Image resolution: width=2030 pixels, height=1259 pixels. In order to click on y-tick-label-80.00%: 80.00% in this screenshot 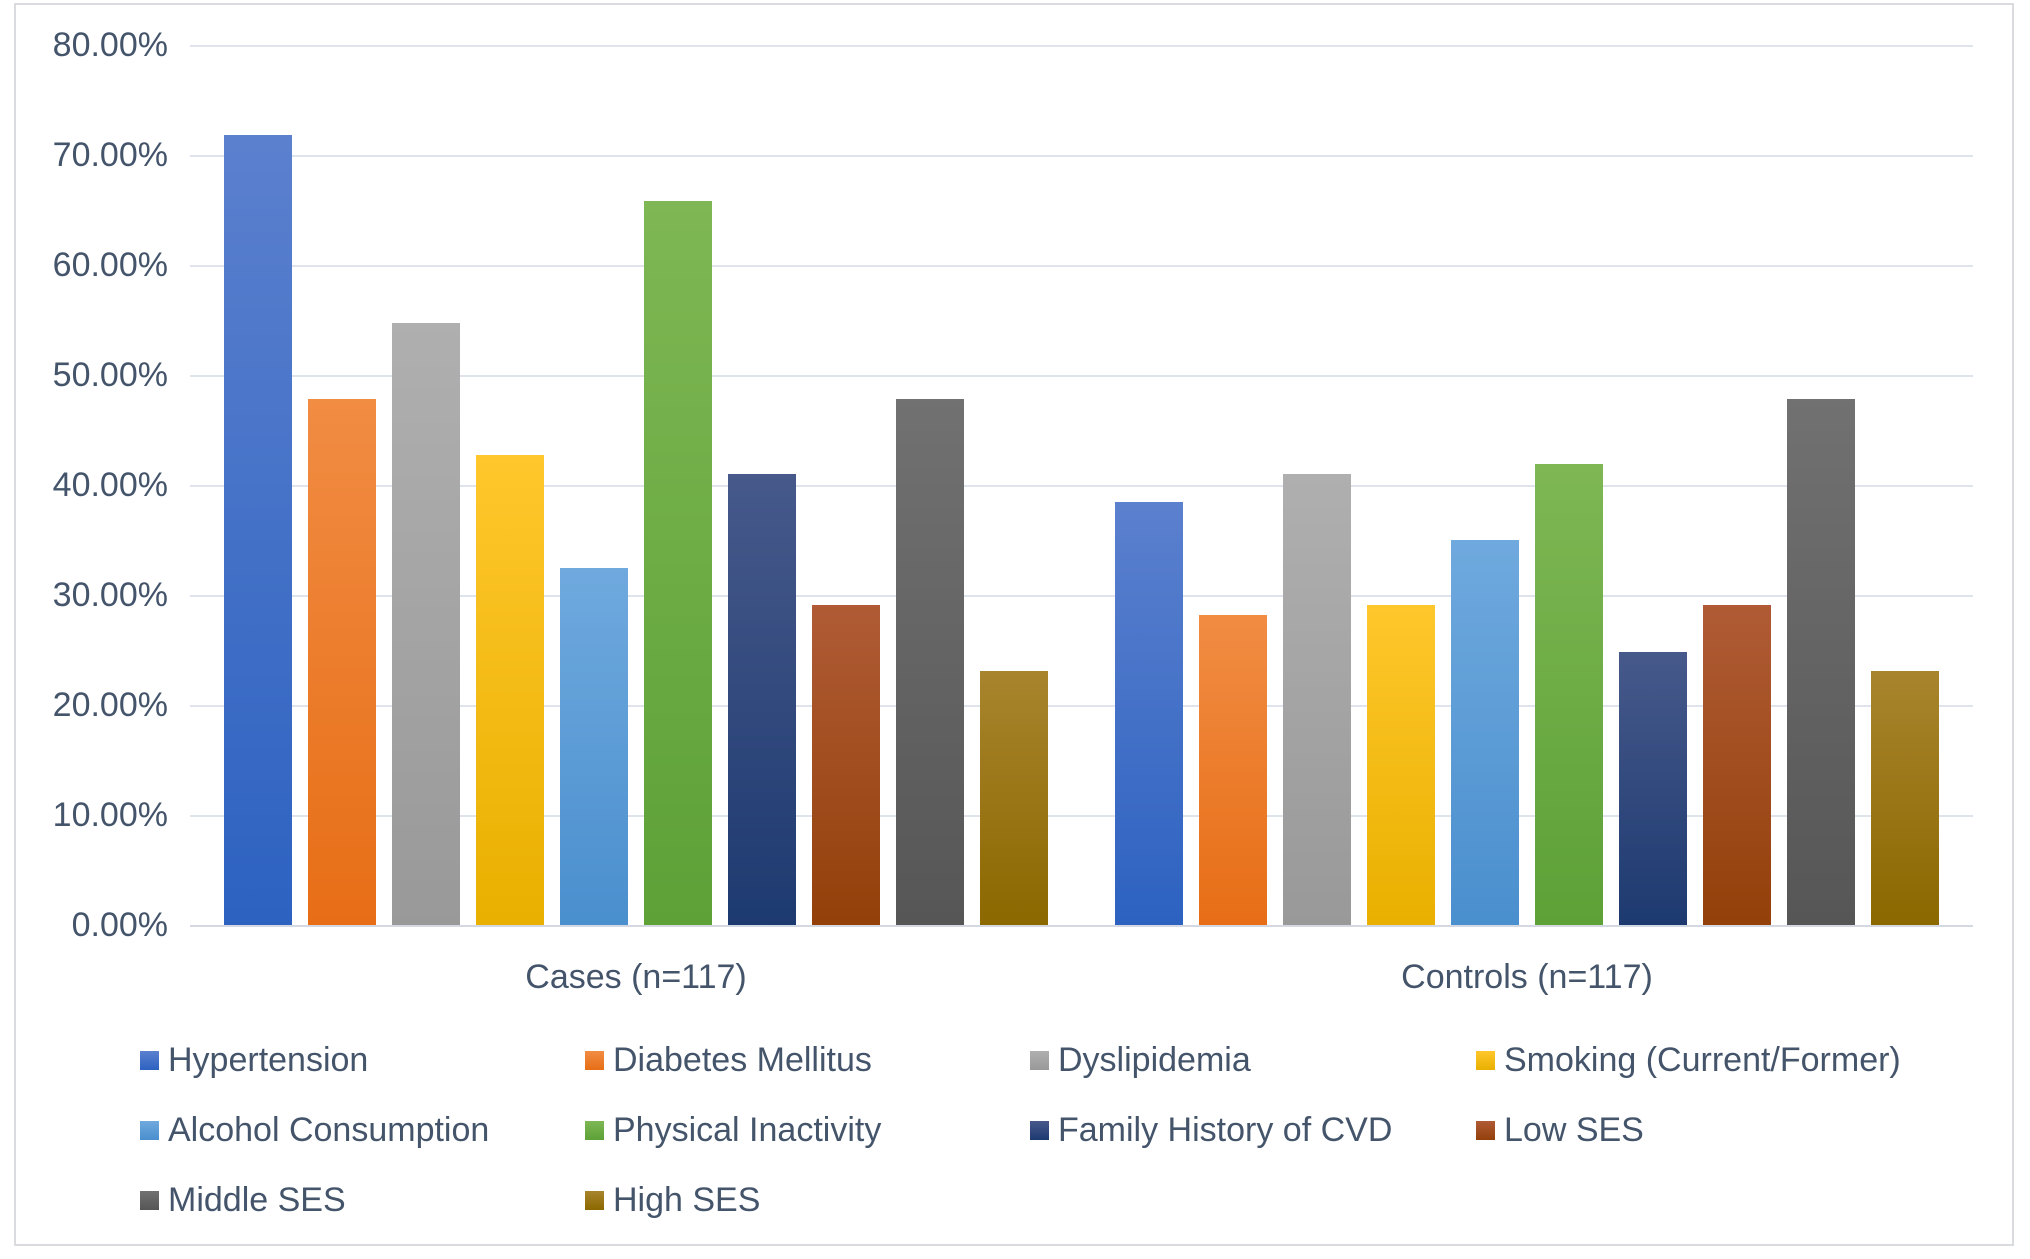, I will do `click(110, 45)`.